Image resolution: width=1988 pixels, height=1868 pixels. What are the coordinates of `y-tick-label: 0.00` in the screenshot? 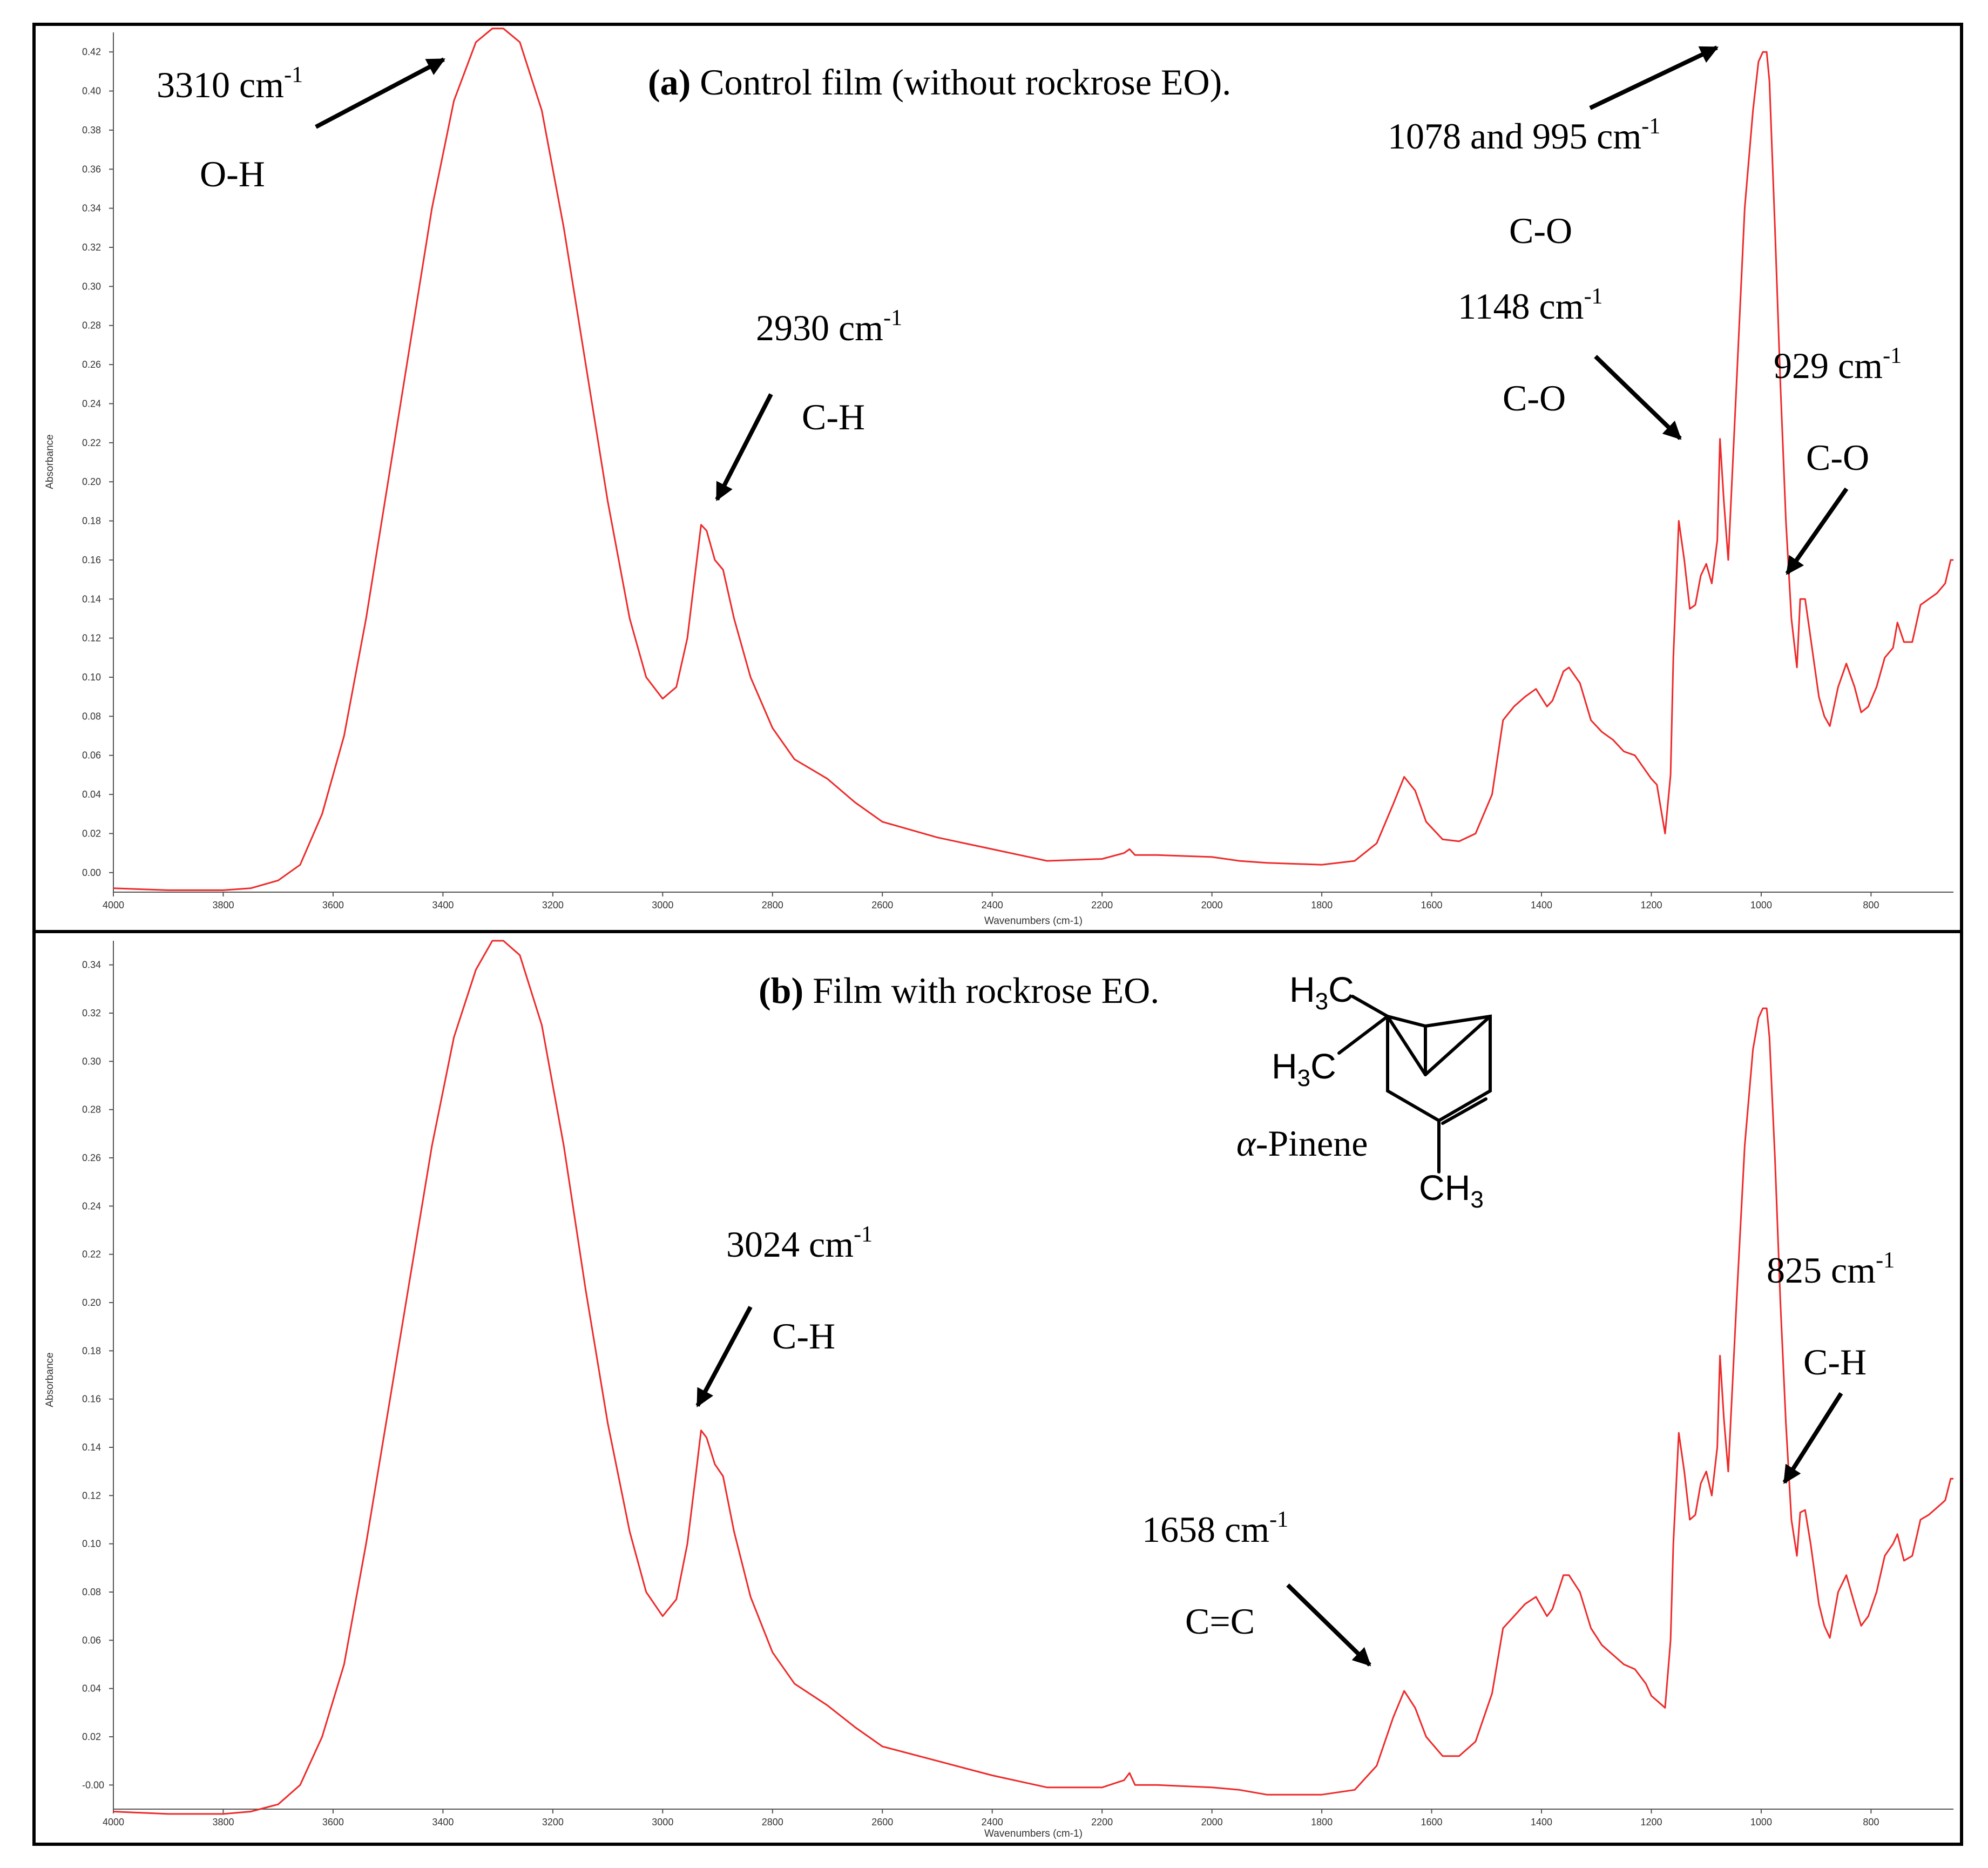 It's located at (91, 872).